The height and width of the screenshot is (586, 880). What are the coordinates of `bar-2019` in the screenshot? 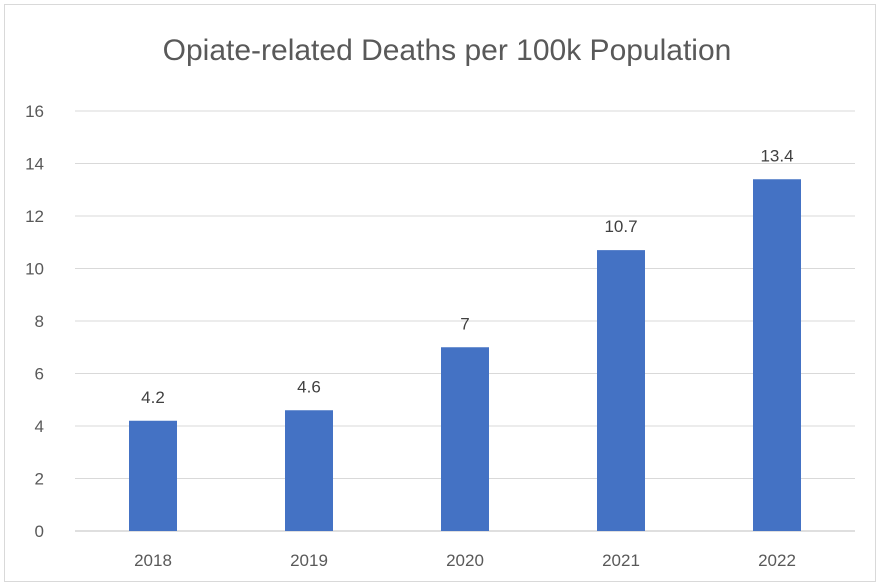 It's located at (309, 470).